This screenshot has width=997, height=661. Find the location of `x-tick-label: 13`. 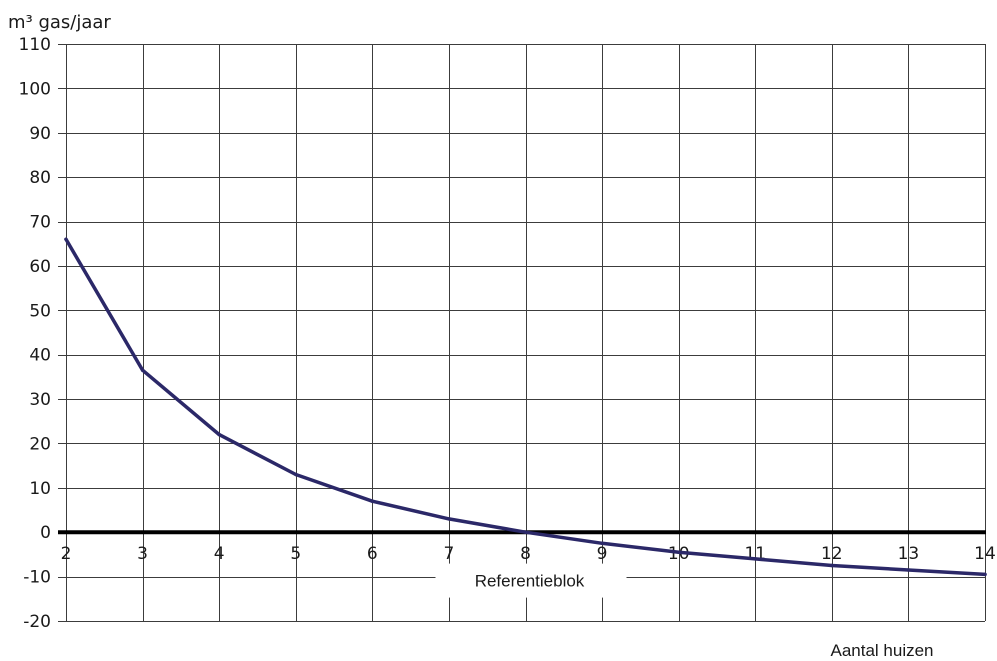

x-tick-label: 13 is located at coordinates (909, 554).